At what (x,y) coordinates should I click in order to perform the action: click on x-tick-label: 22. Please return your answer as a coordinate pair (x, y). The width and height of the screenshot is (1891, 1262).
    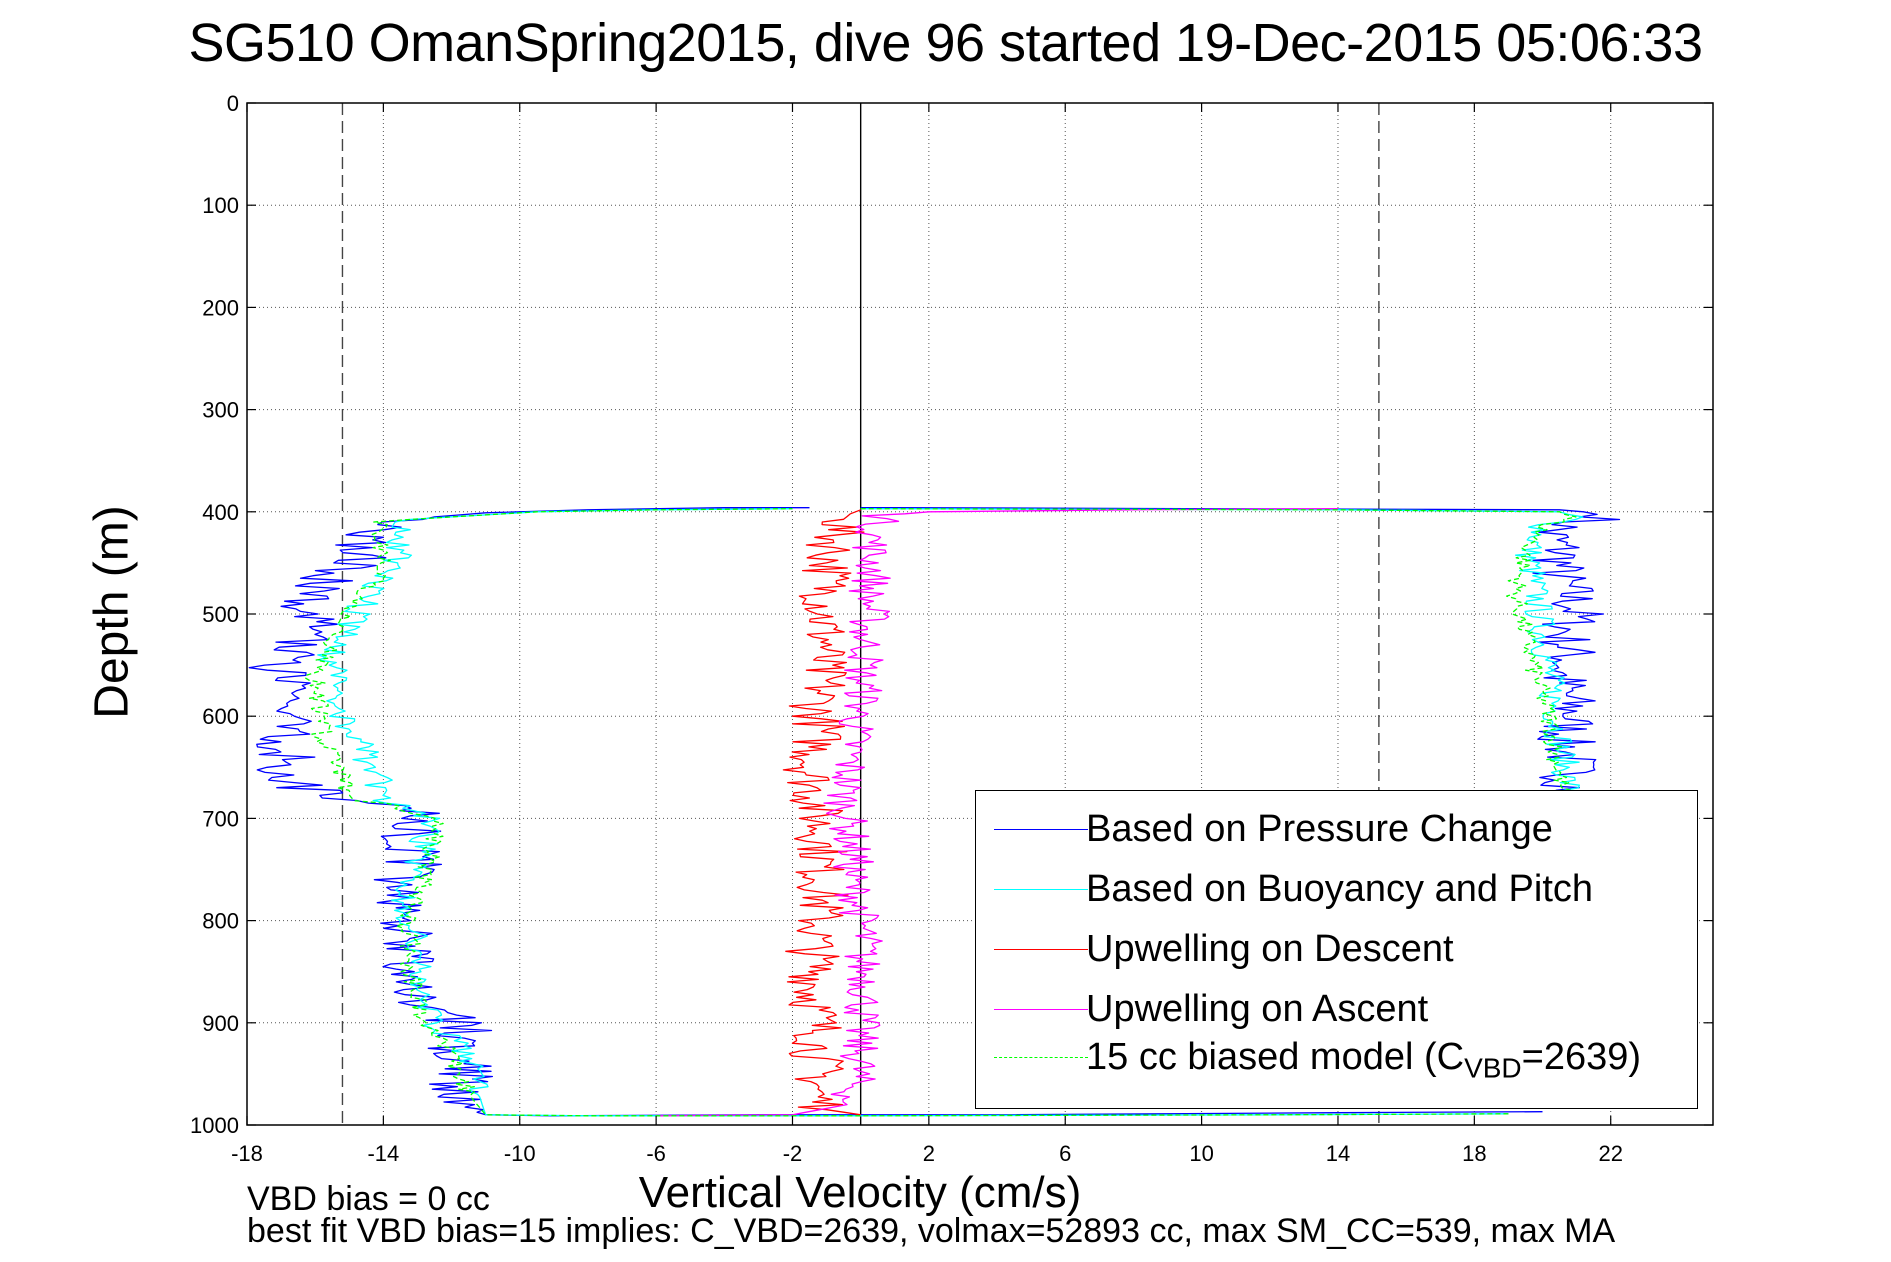
    Looking at the image, I should click on (1610, 1153).